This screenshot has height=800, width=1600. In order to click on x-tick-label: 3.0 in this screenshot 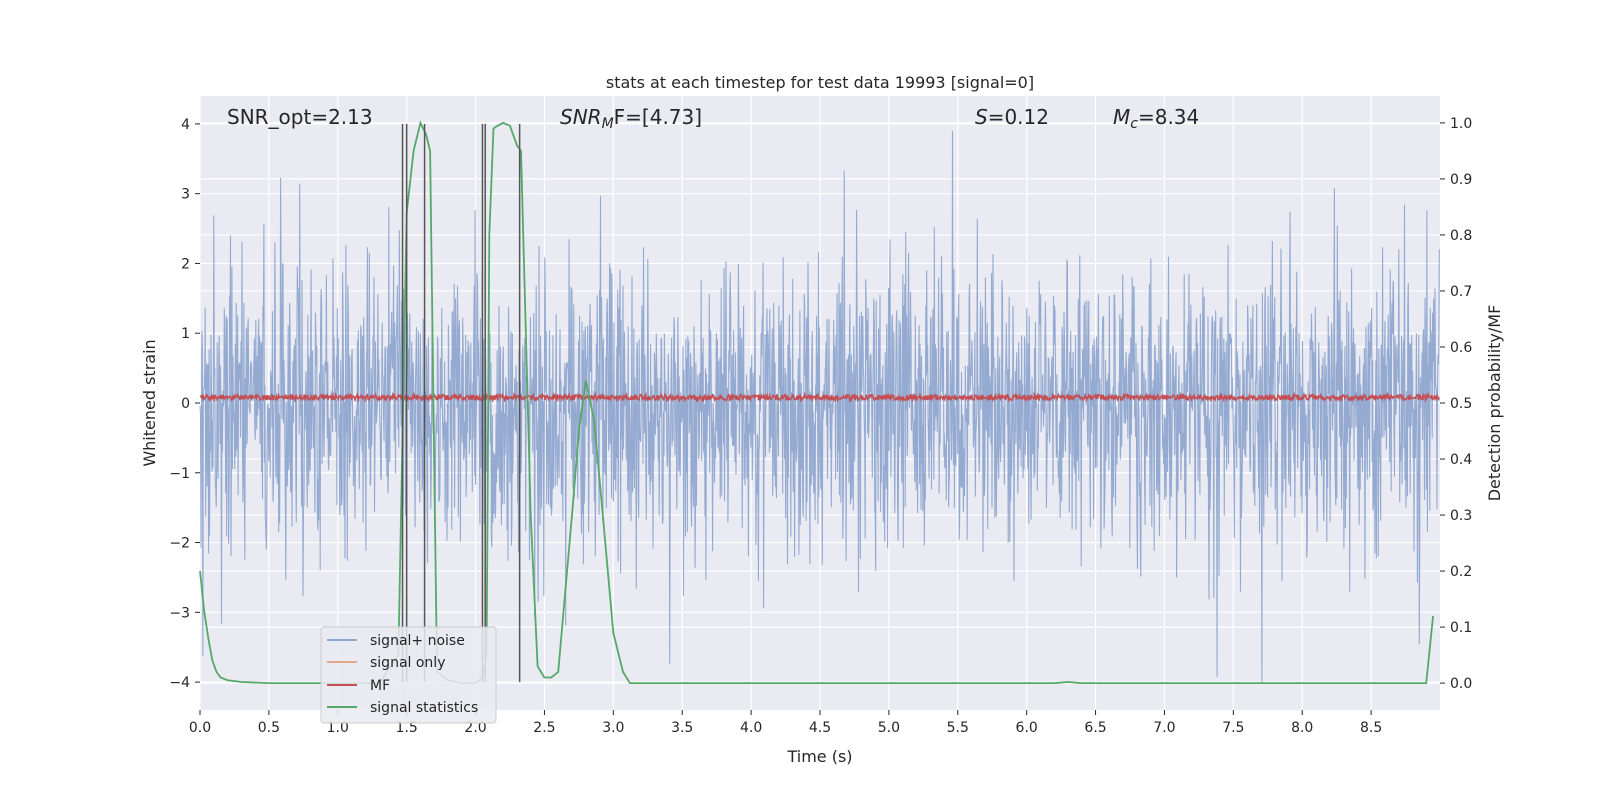, I will do `click(613, 728)`.